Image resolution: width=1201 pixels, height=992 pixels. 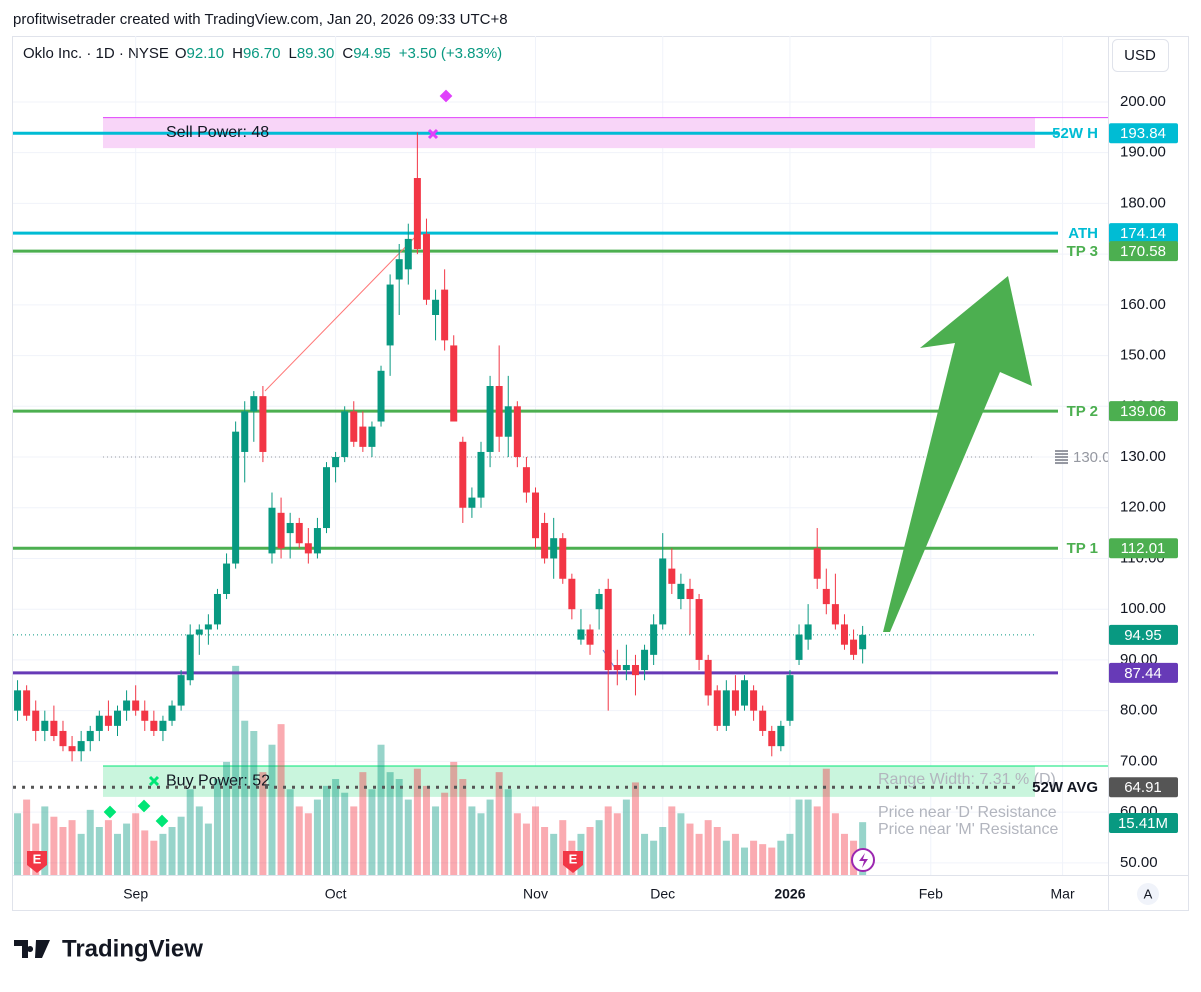 What do you see at coordinates (1139, 862) in the screenshot?
I see `y-tick-label: 50.00` at bounding box center [1139, 862].